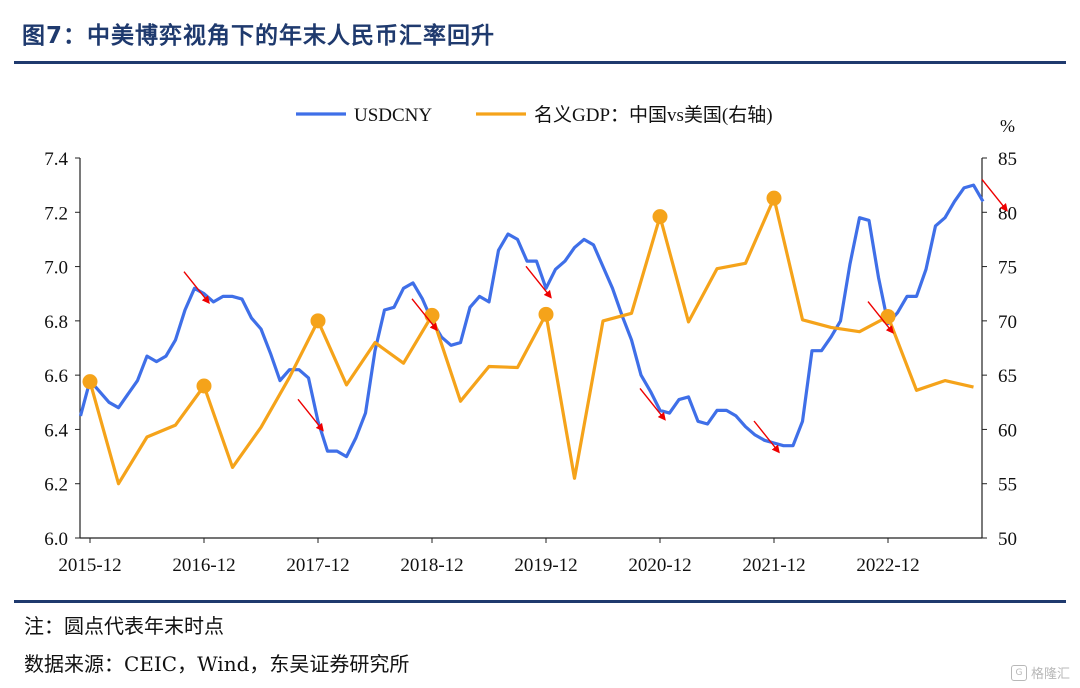  I want to click on x-tick-label: 2018-12, so click(431, 565).